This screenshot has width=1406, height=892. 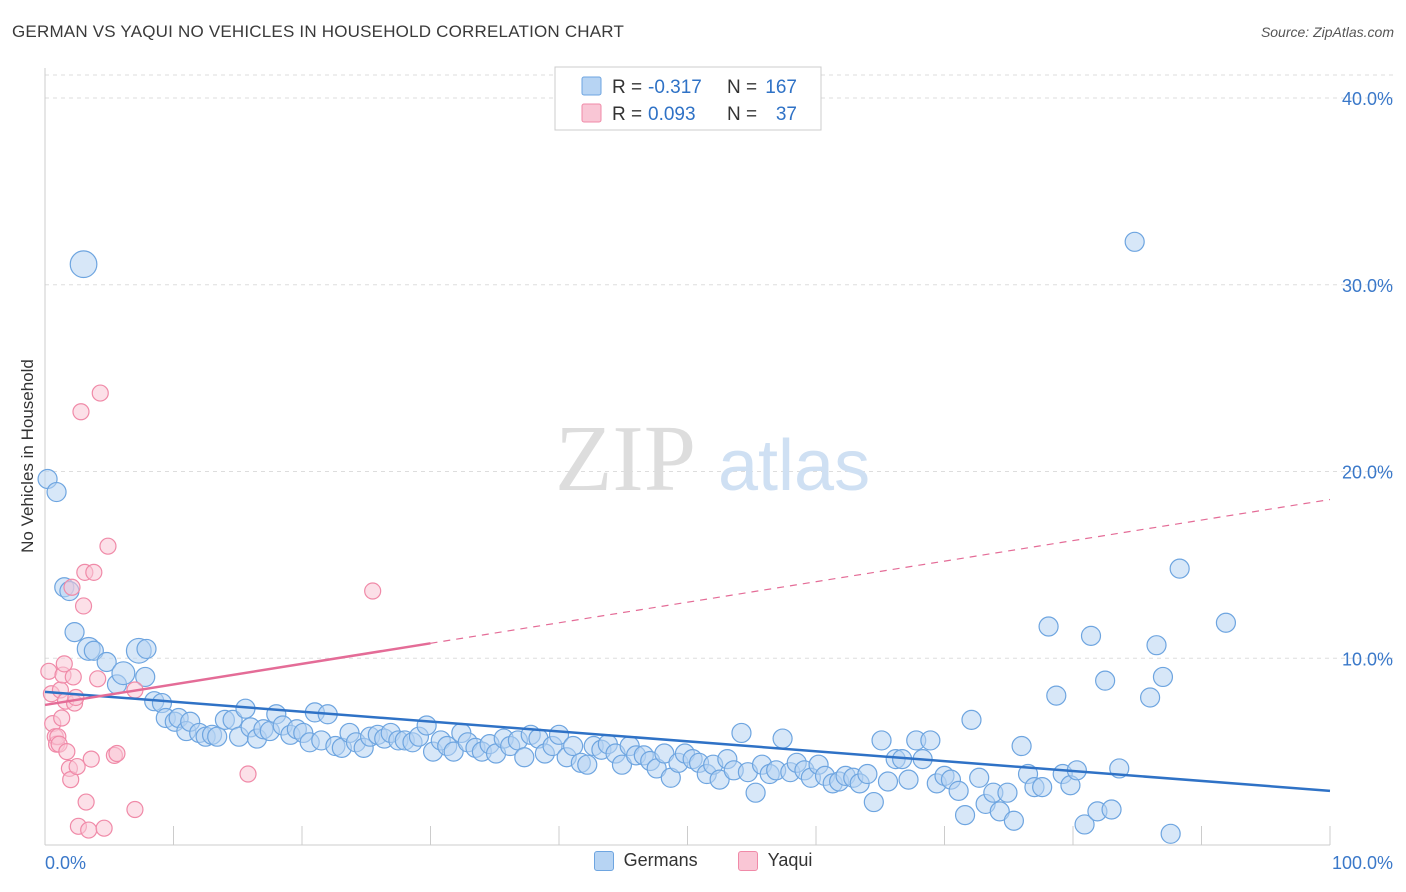 What do you see at coordinates (1367, 659) in the screenshot?
I see `y-tick-label: 10.0%` at bounding box center [1367, 659].